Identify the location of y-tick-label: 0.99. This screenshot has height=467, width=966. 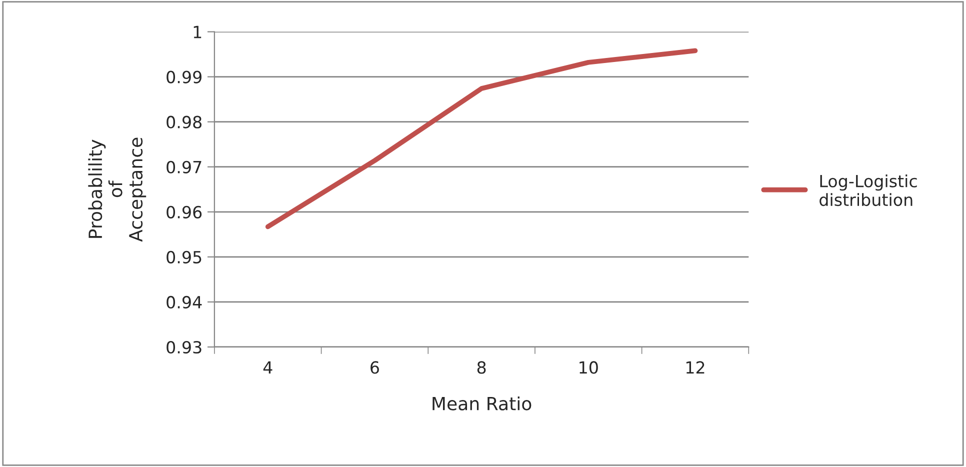
(184, 77).